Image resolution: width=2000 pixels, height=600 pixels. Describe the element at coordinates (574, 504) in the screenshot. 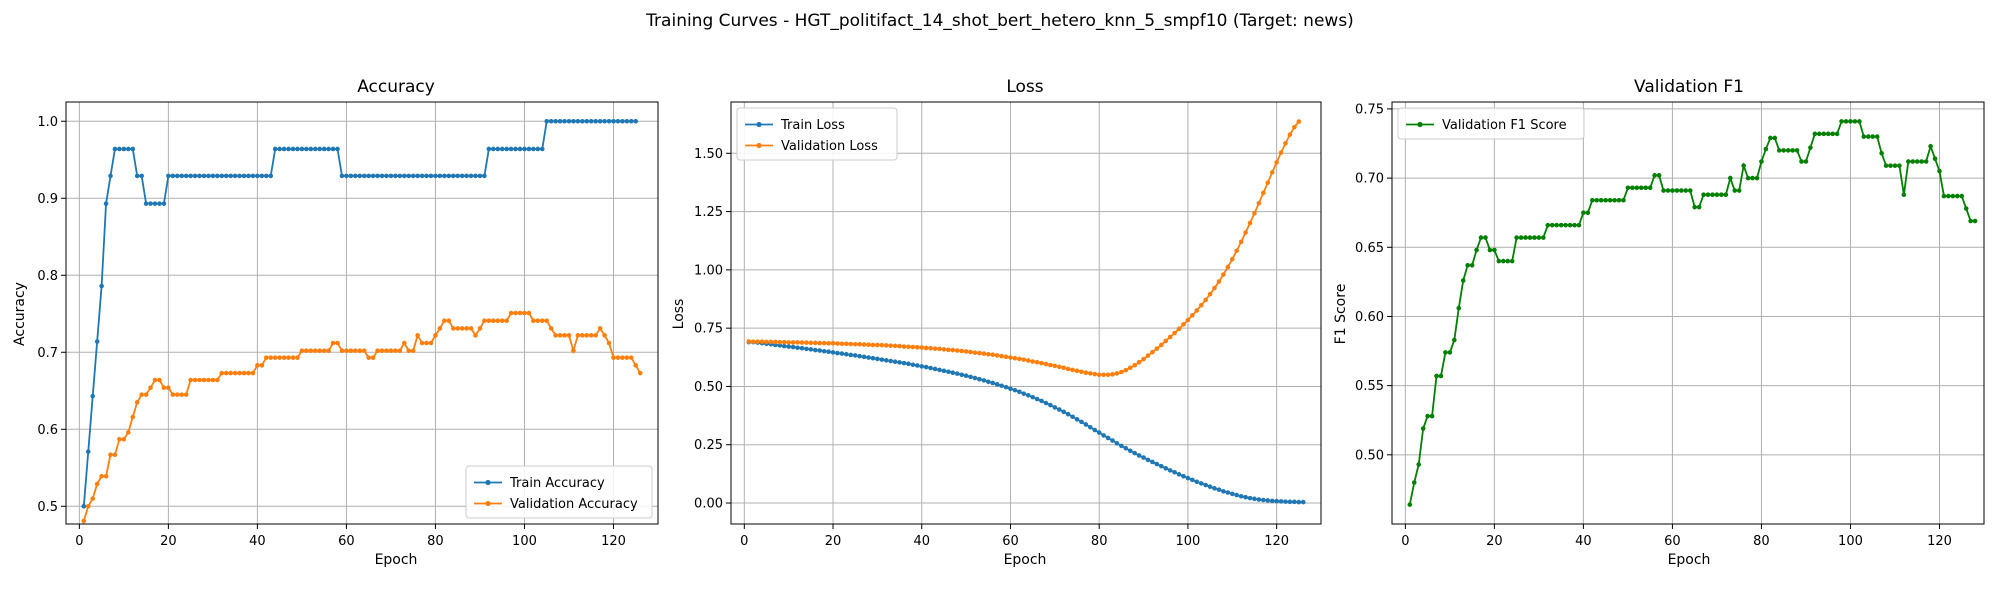

I see `legend-label-validation-accuracy: Validation Accuracy` at that location.